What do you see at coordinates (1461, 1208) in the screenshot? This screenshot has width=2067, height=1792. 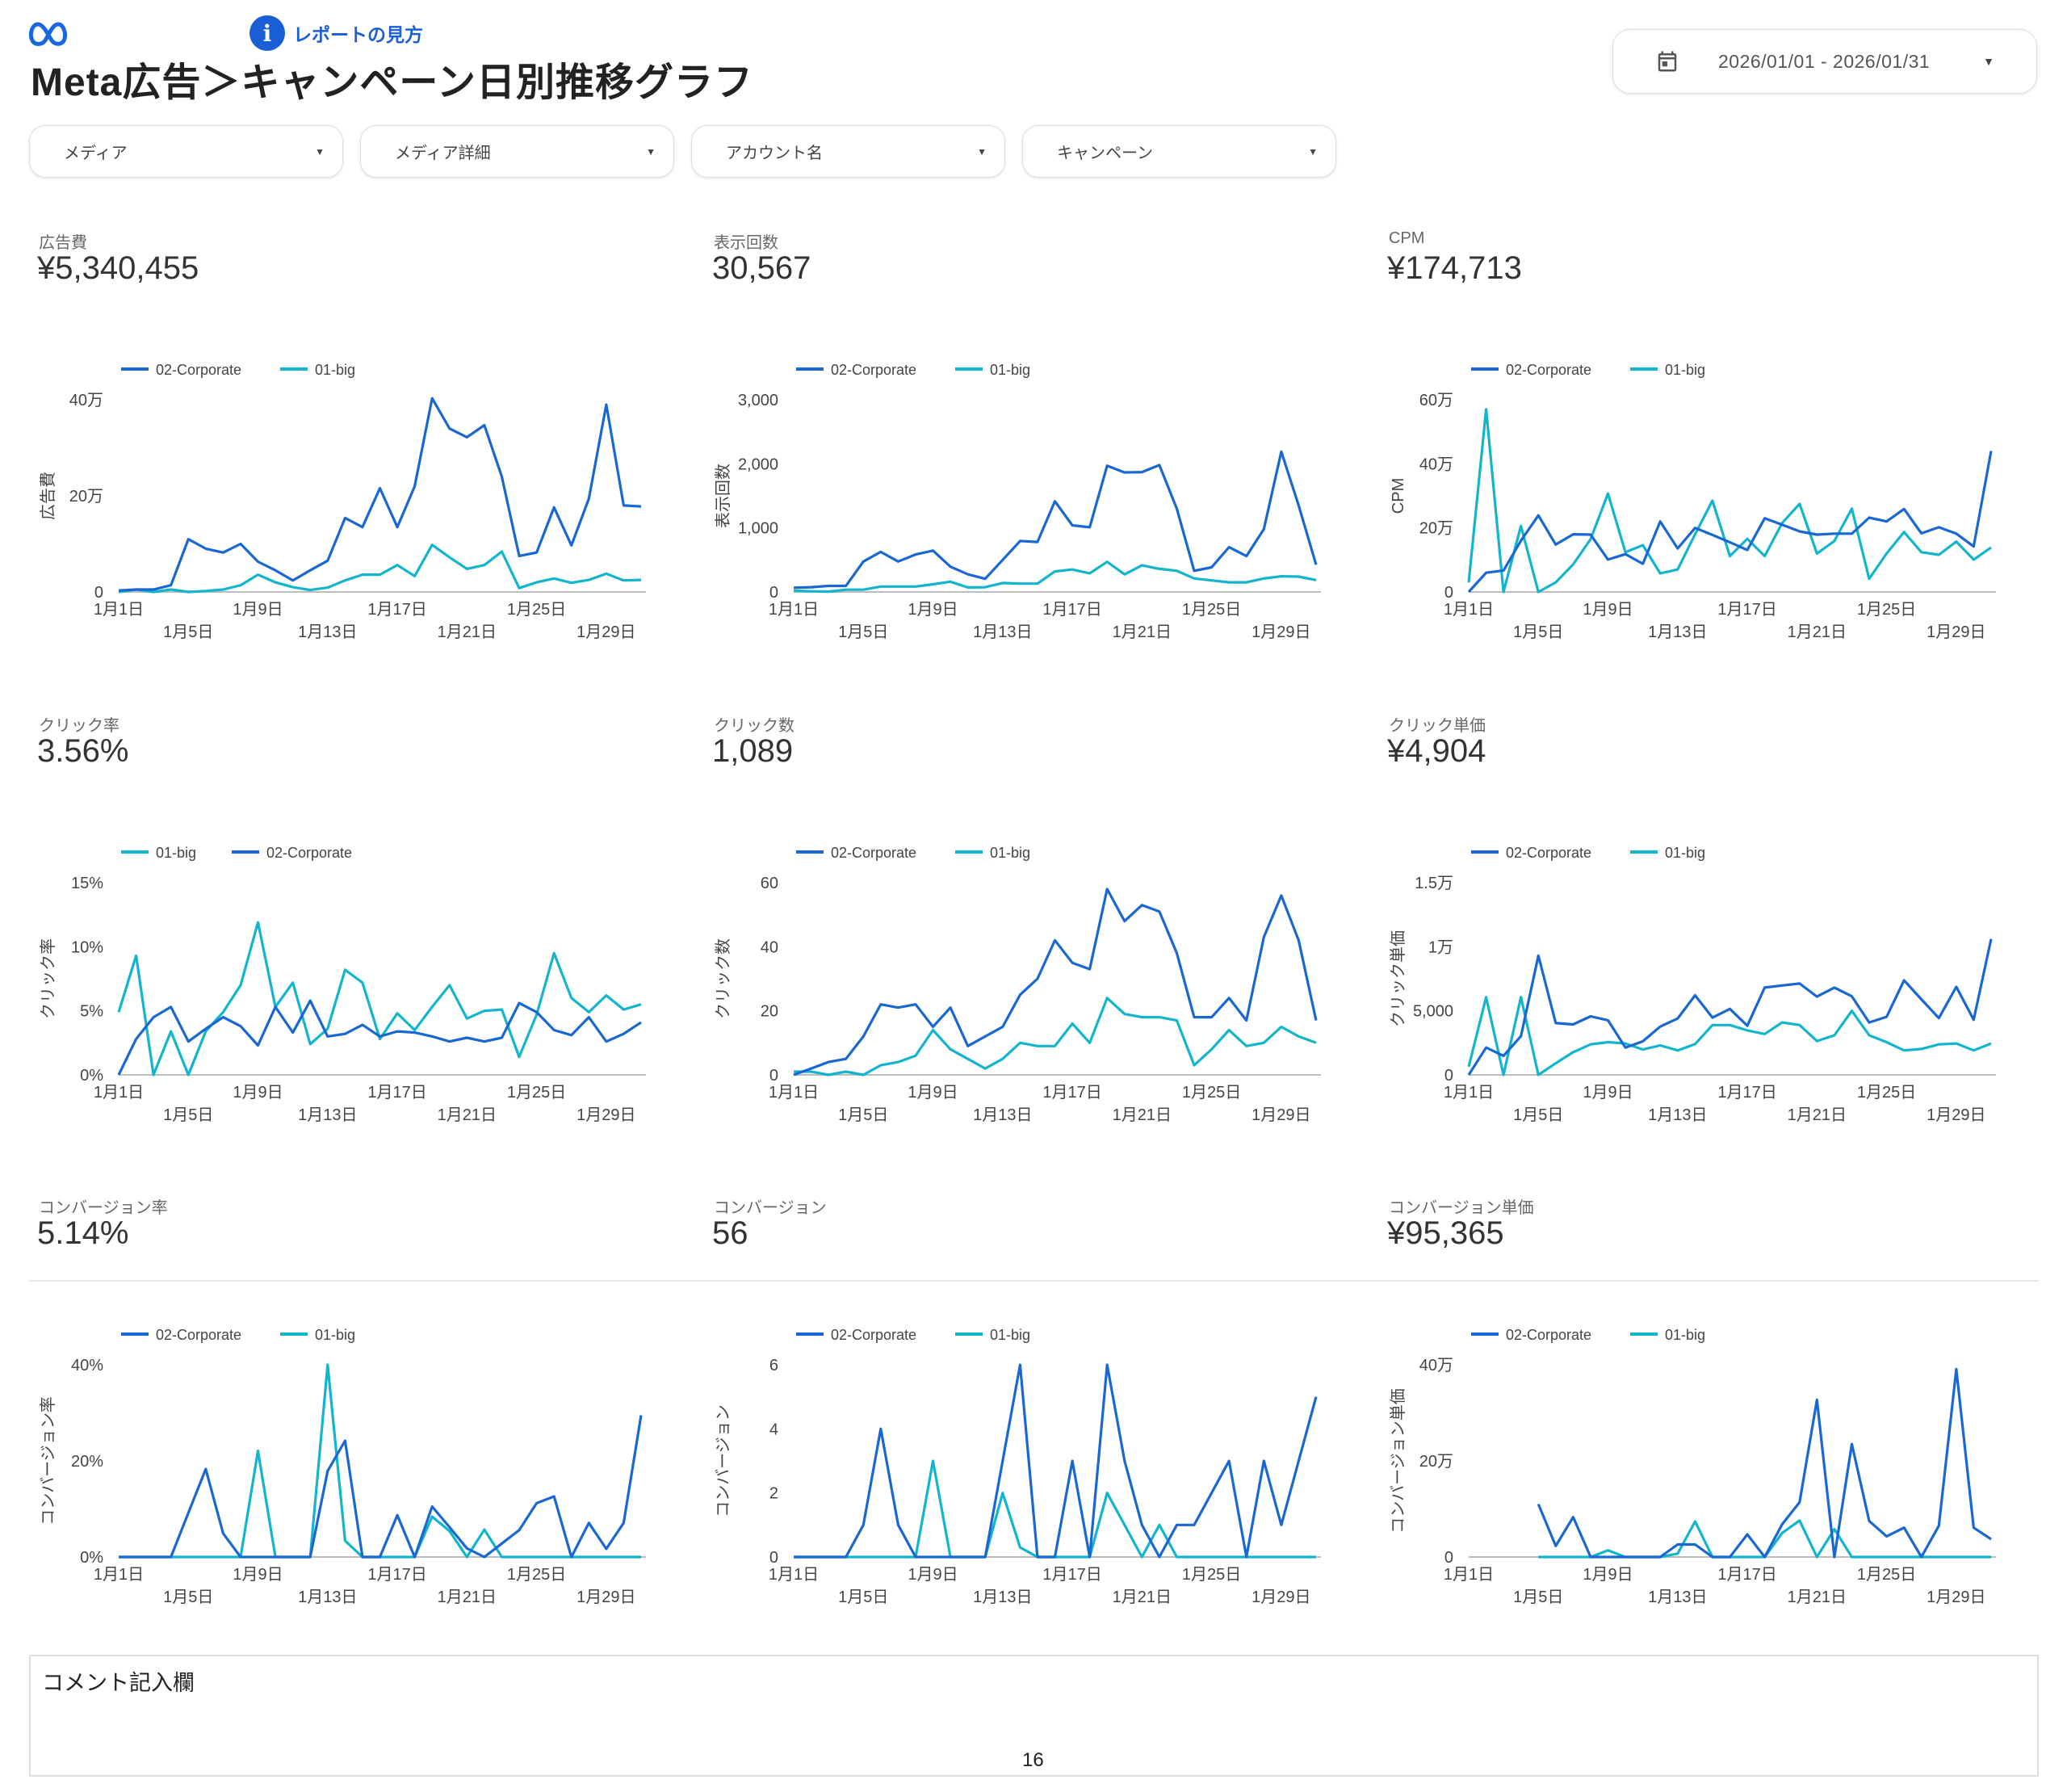 I see `kpi-label: コンバージョン単価` at bounding box center [1461, 1208].